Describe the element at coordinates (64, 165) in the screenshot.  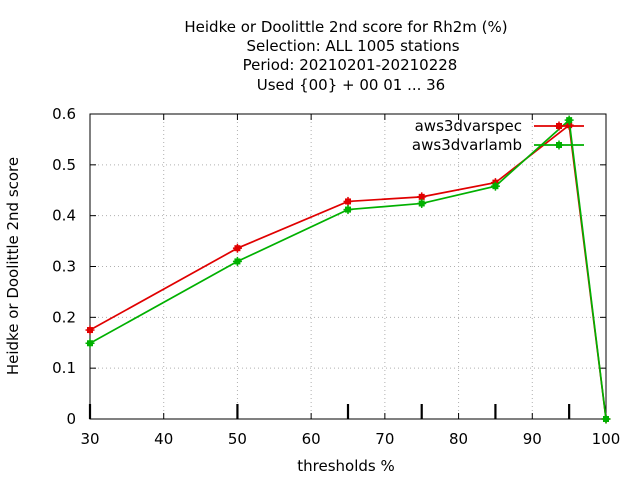
I see `y-tick-label: 0.5` at that location.